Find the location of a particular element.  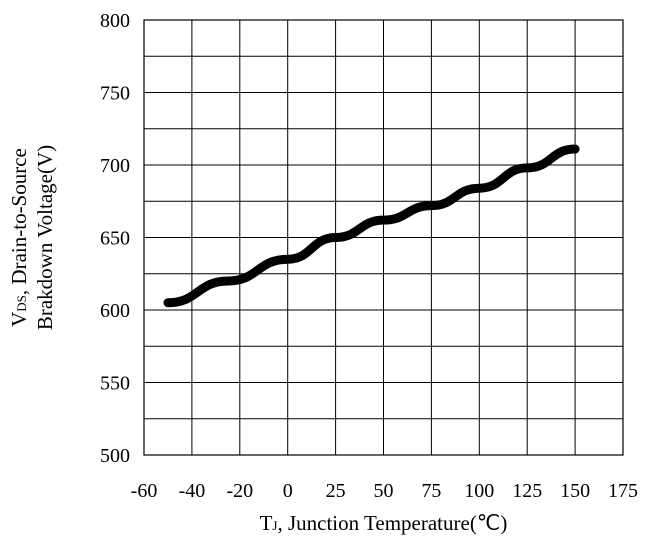

x-axis-title: TJ, Junction Temperature(℃) is located at coordinates (384, 523).